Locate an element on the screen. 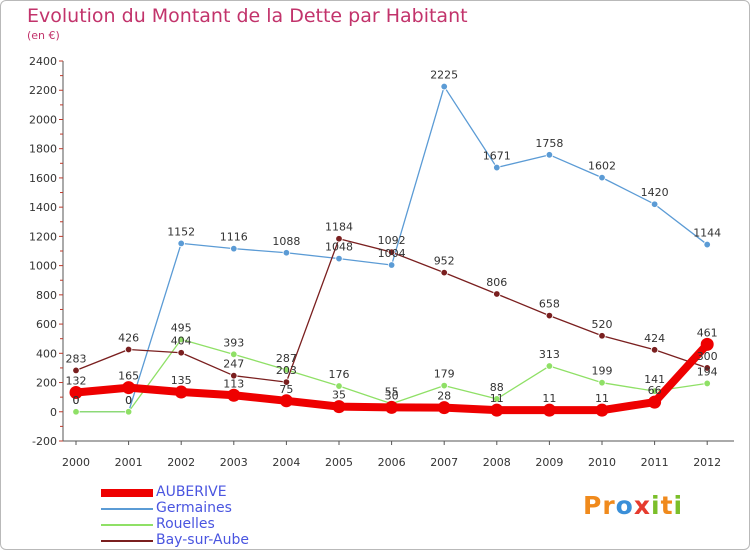 The height and width of the screenshot is (550, 750). y-tick-label: 600 is located at coordinates (46, 324).